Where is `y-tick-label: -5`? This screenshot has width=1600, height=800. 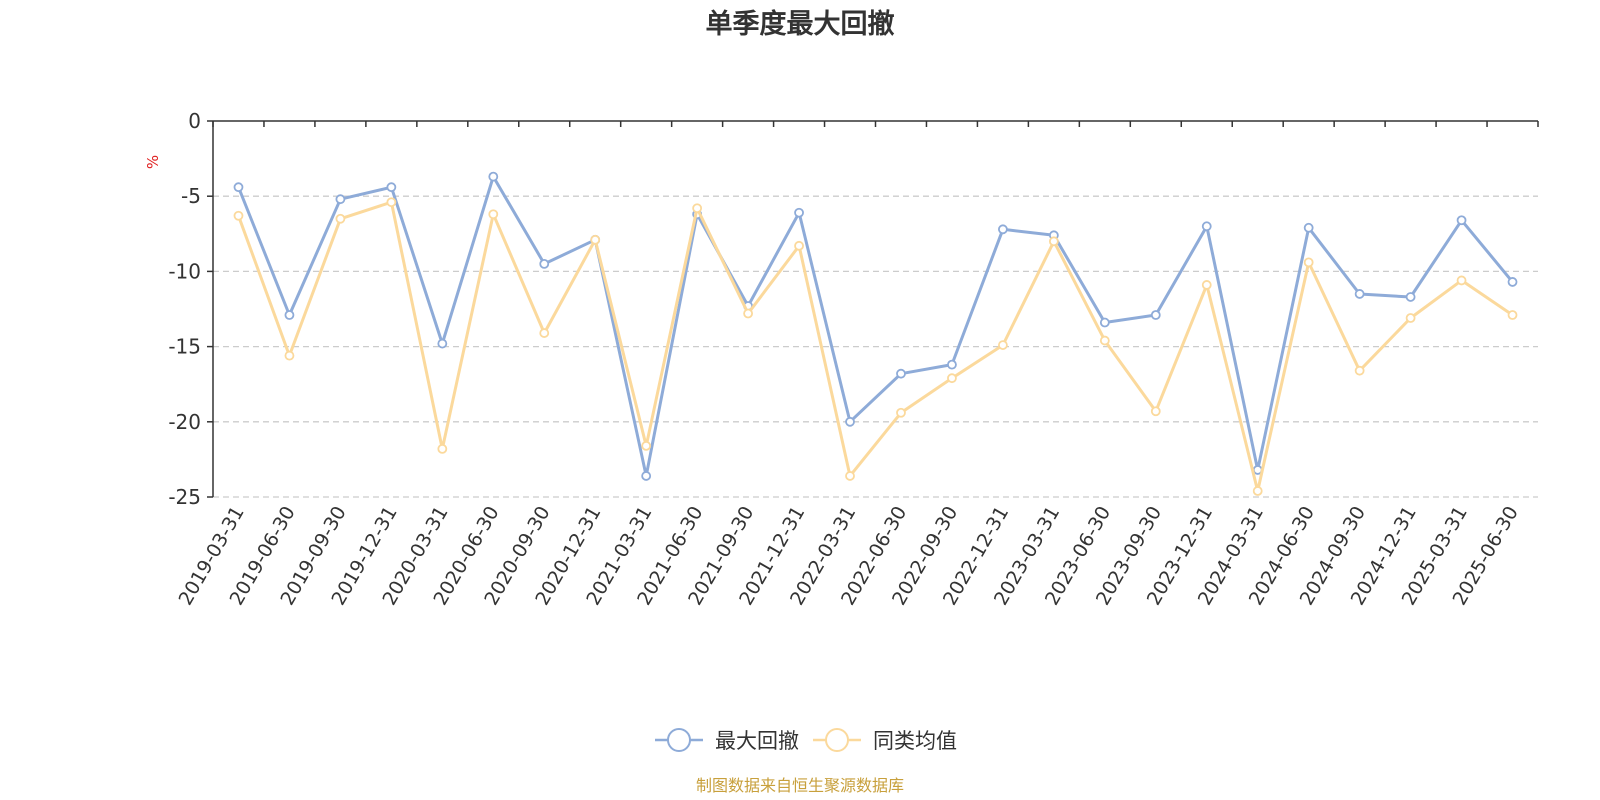
y-tick-label: -5 is located at coordinates (191, 196).